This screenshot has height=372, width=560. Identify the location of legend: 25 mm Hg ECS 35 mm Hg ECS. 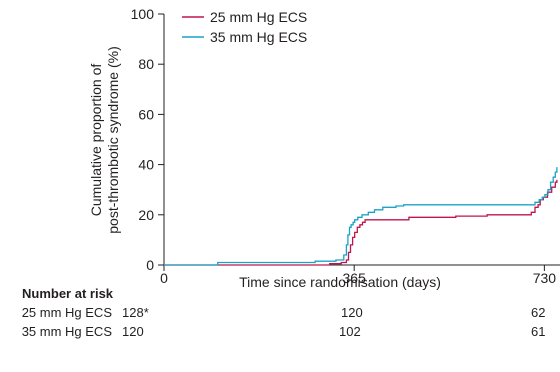
(244, 27).